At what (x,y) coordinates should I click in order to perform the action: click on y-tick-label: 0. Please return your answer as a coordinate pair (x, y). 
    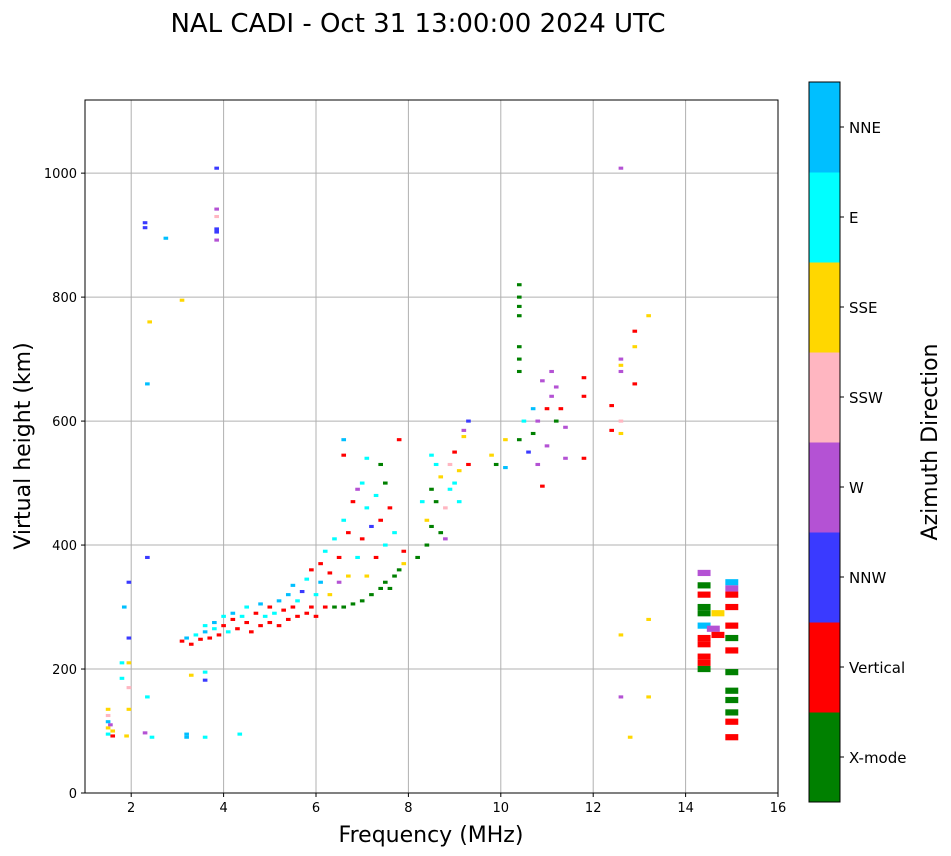
    Looking at the image, I should click on (73, 794).